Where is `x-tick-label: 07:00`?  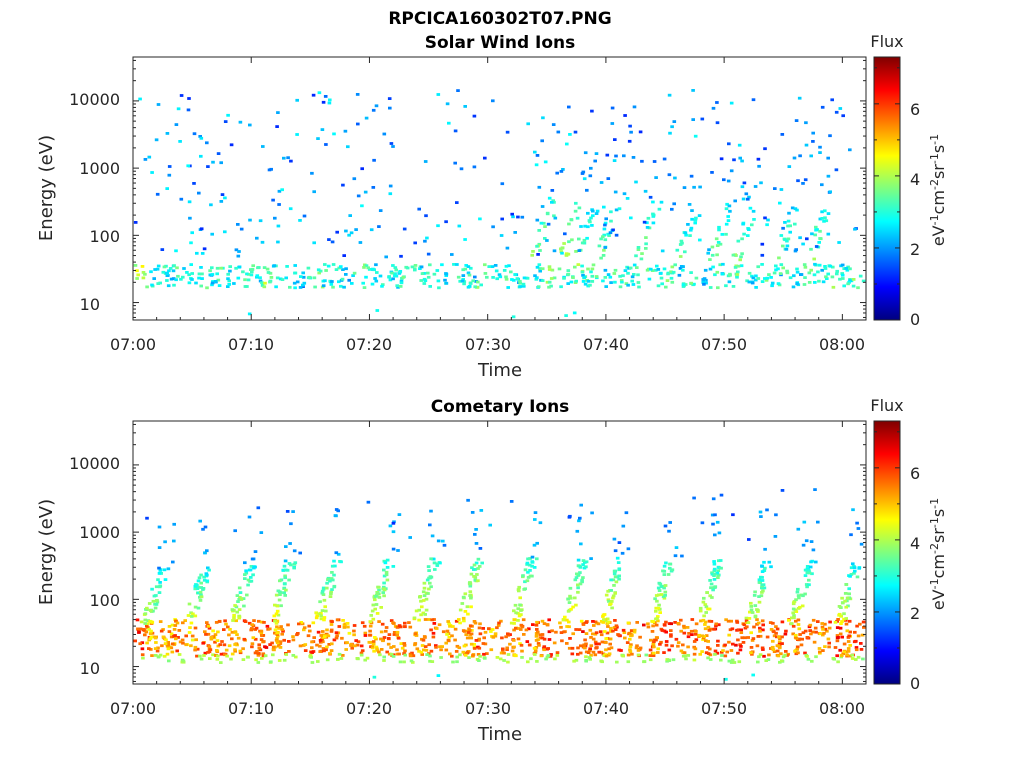
x-tick-label: 07:00 is located at coordinates (133, 344).